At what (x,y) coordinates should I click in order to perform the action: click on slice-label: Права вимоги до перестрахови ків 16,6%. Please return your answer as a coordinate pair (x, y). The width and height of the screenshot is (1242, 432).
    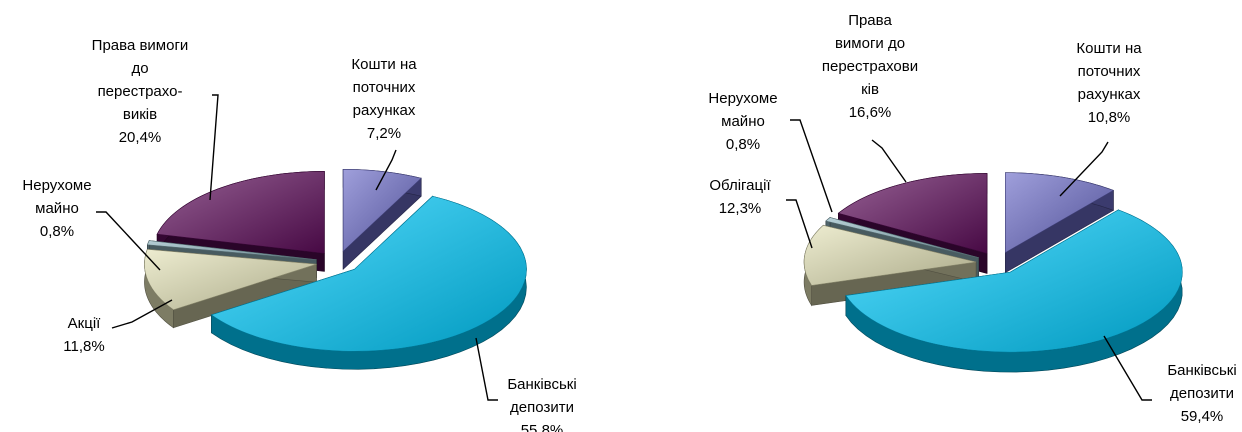
    Looking at the image, I should click on (870, 66).